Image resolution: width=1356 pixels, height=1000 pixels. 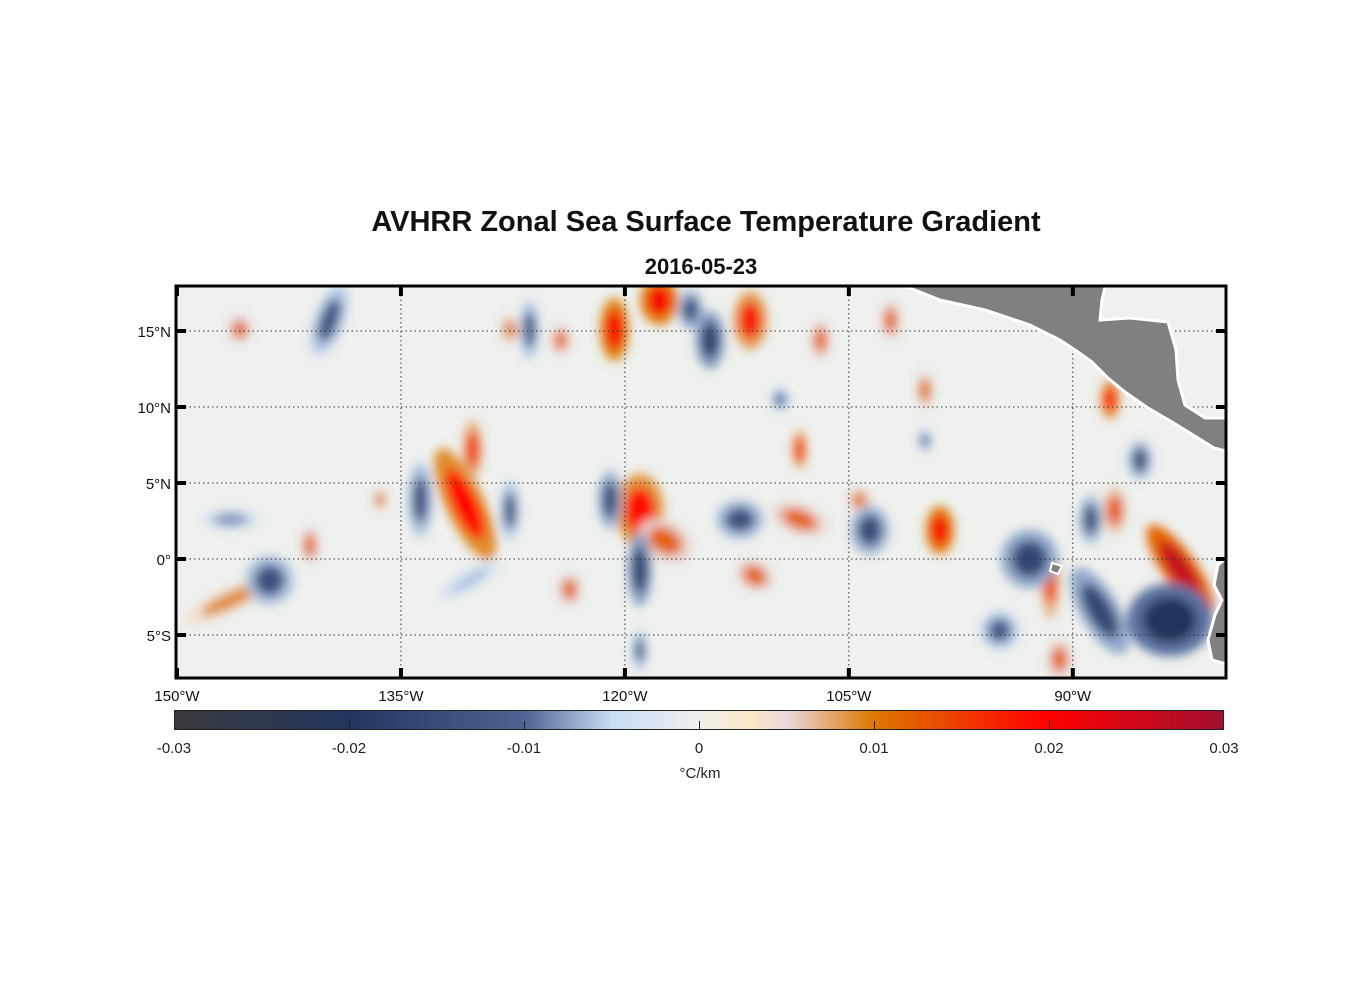 I want to click on y-tick-label: 15°N, so click(x=154, y=332).